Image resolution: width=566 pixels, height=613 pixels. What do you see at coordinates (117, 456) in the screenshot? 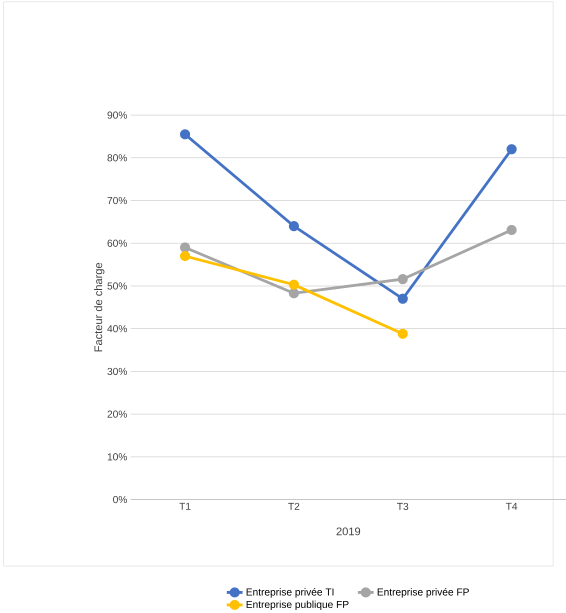
I see `y-tick-label: 10%` at bounding box center [117, 456].